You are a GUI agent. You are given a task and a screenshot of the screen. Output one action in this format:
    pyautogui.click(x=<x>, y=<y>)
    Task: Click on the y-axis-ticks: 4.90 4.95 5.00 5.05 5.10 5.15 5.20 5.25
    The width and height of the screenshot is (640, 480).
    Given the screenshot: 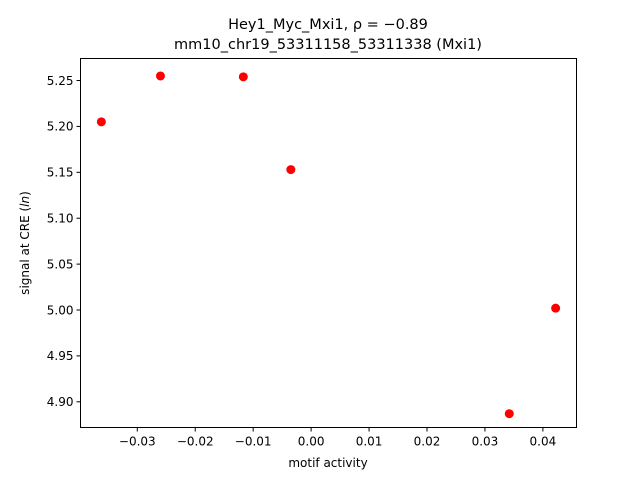 What is the action you would take?
    pyautogui.click(x=64, y=241)
    